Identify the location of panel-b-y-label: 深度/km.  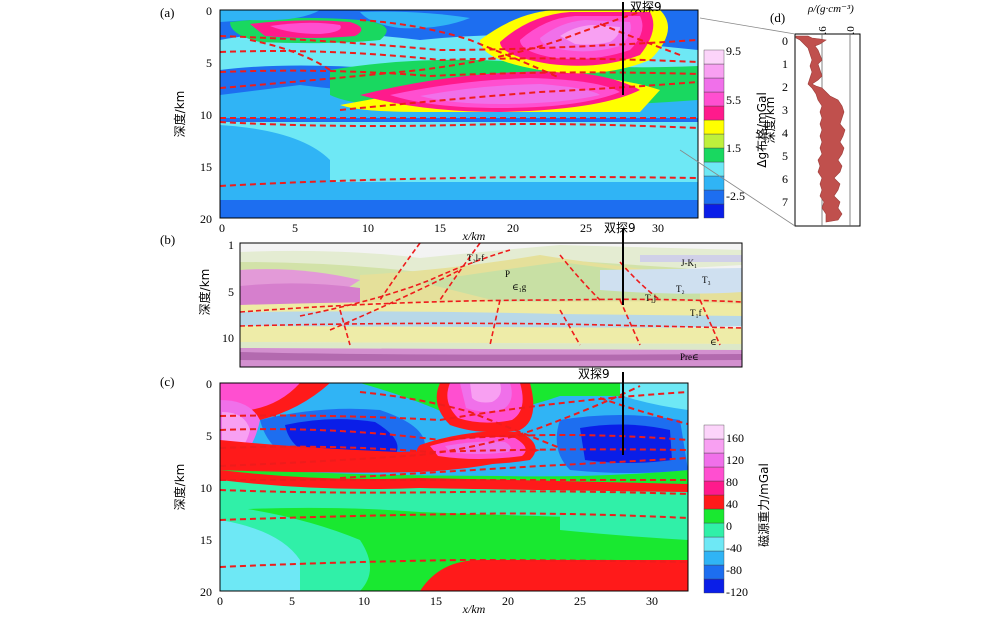
(204, 292).